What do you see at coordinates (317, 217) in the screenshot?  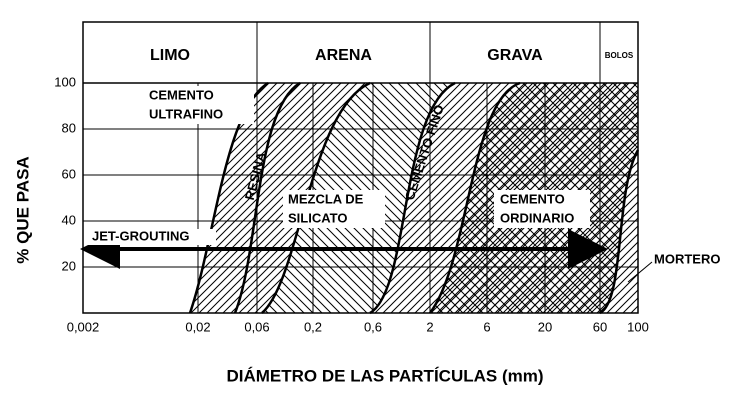 I see `label: SILICATO` at bounding box center [317, 217].